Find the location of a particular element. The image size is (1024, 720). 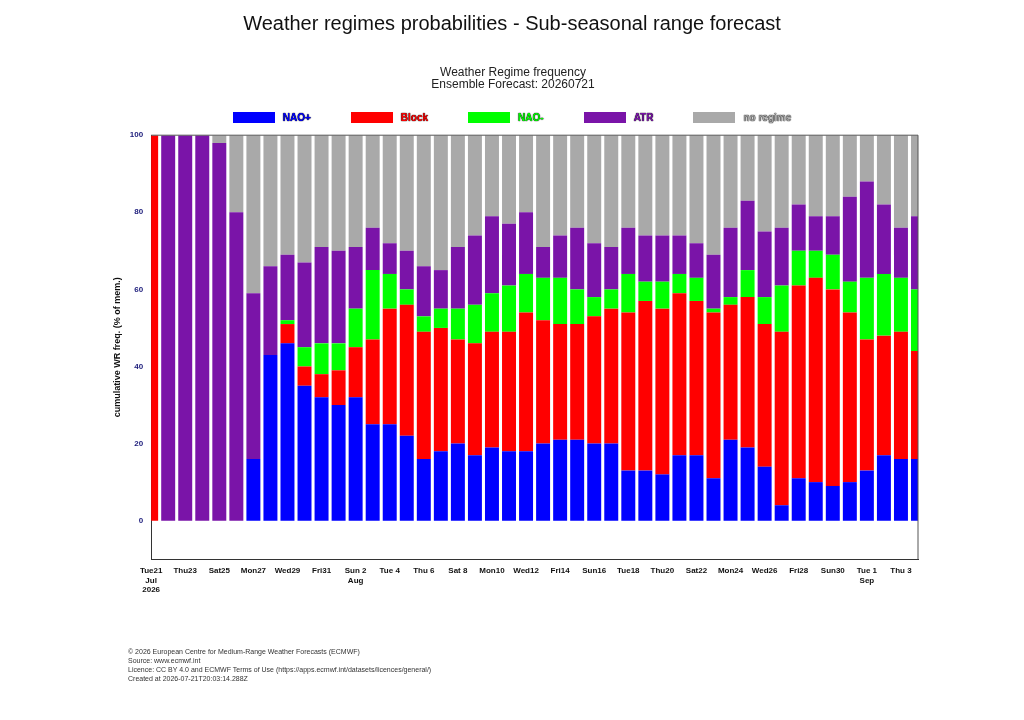

y-axis-title: cumulative WR freq. (% of mem.) is located at coordinates (116, 347).